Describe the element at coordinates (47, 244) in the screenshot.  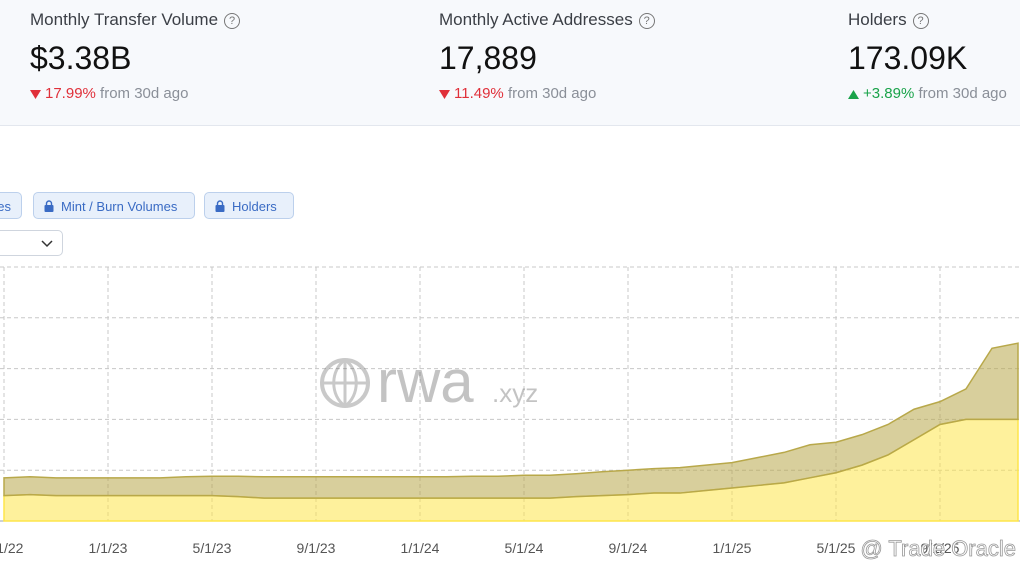
I see `chevron` at that location.